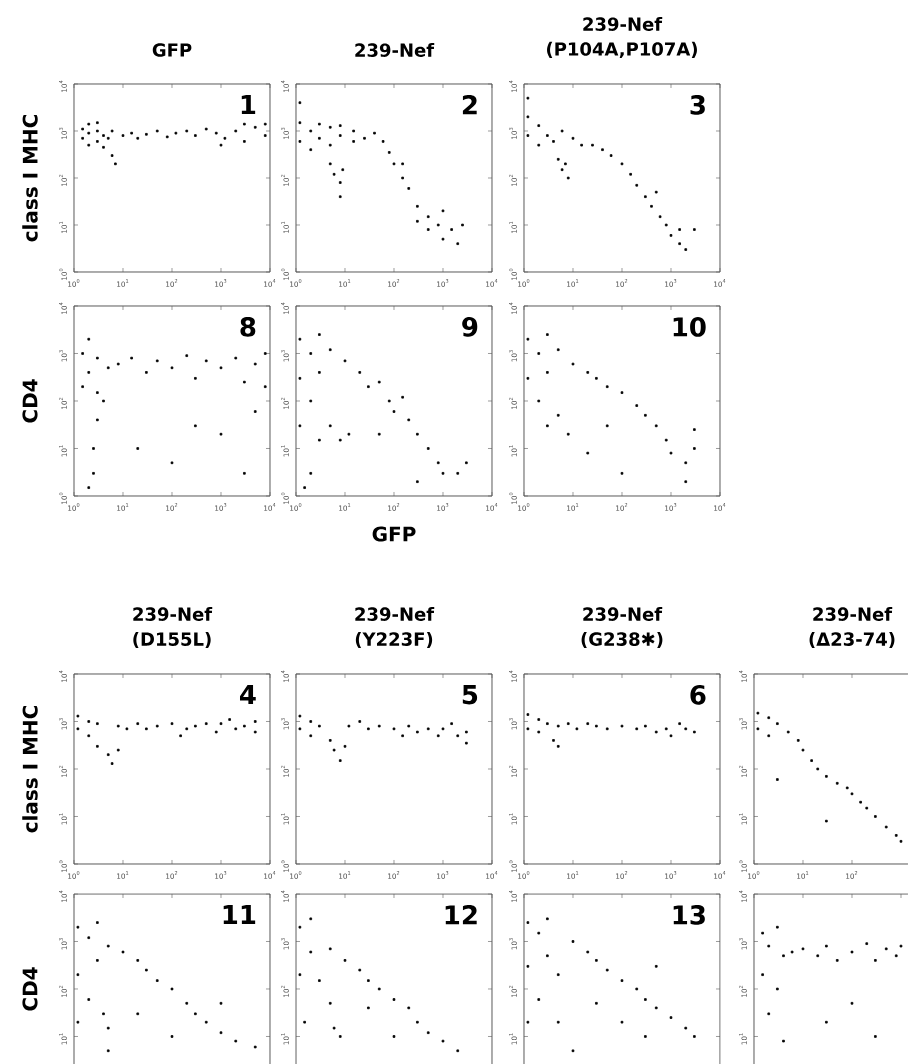  I want to click on x-axis-title: GFP, so click(394, 534).